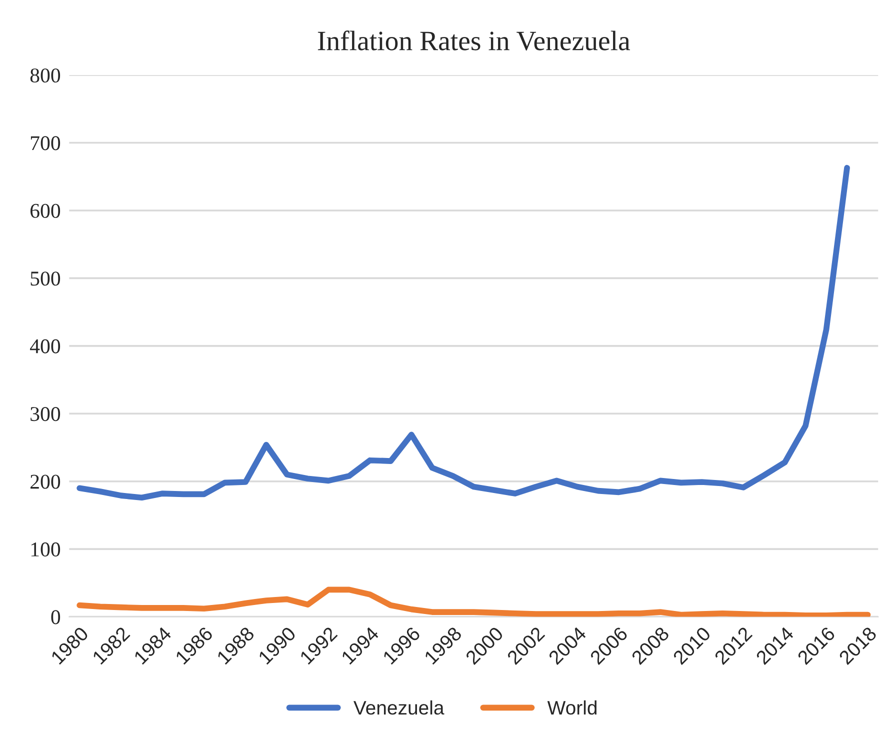 The width and height of the screenshot is (887, 736). What do you see at coordinates (45, 75) in the screenshot?
I see `y-tick-label: 800` at bounding box center [45, 75].